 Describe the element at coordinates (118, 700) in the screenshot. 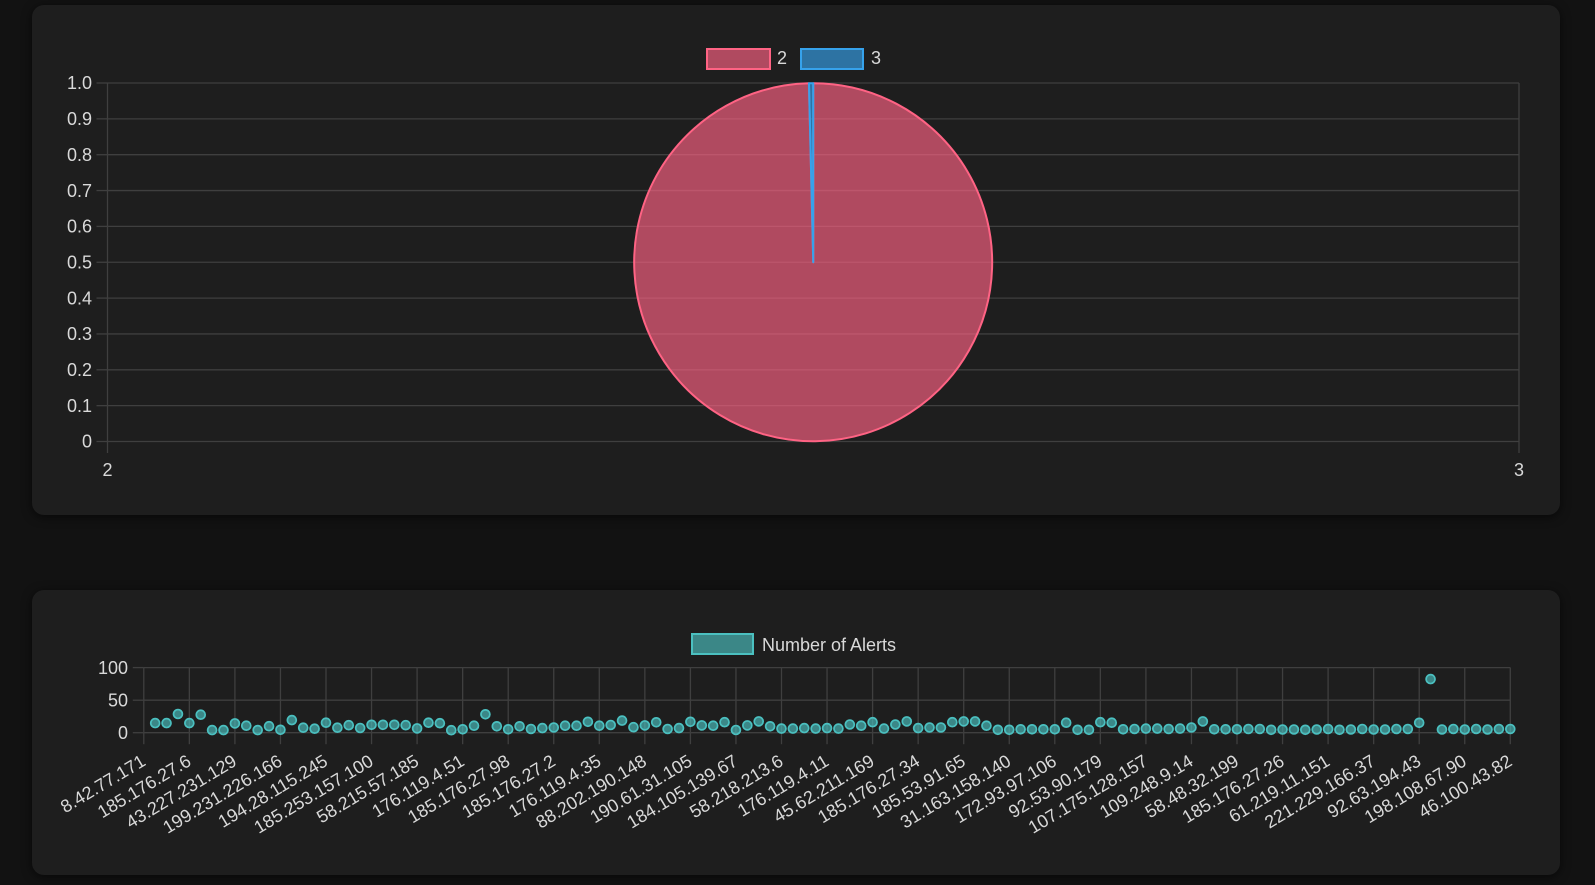

I see `svg-text: 50` at that location.